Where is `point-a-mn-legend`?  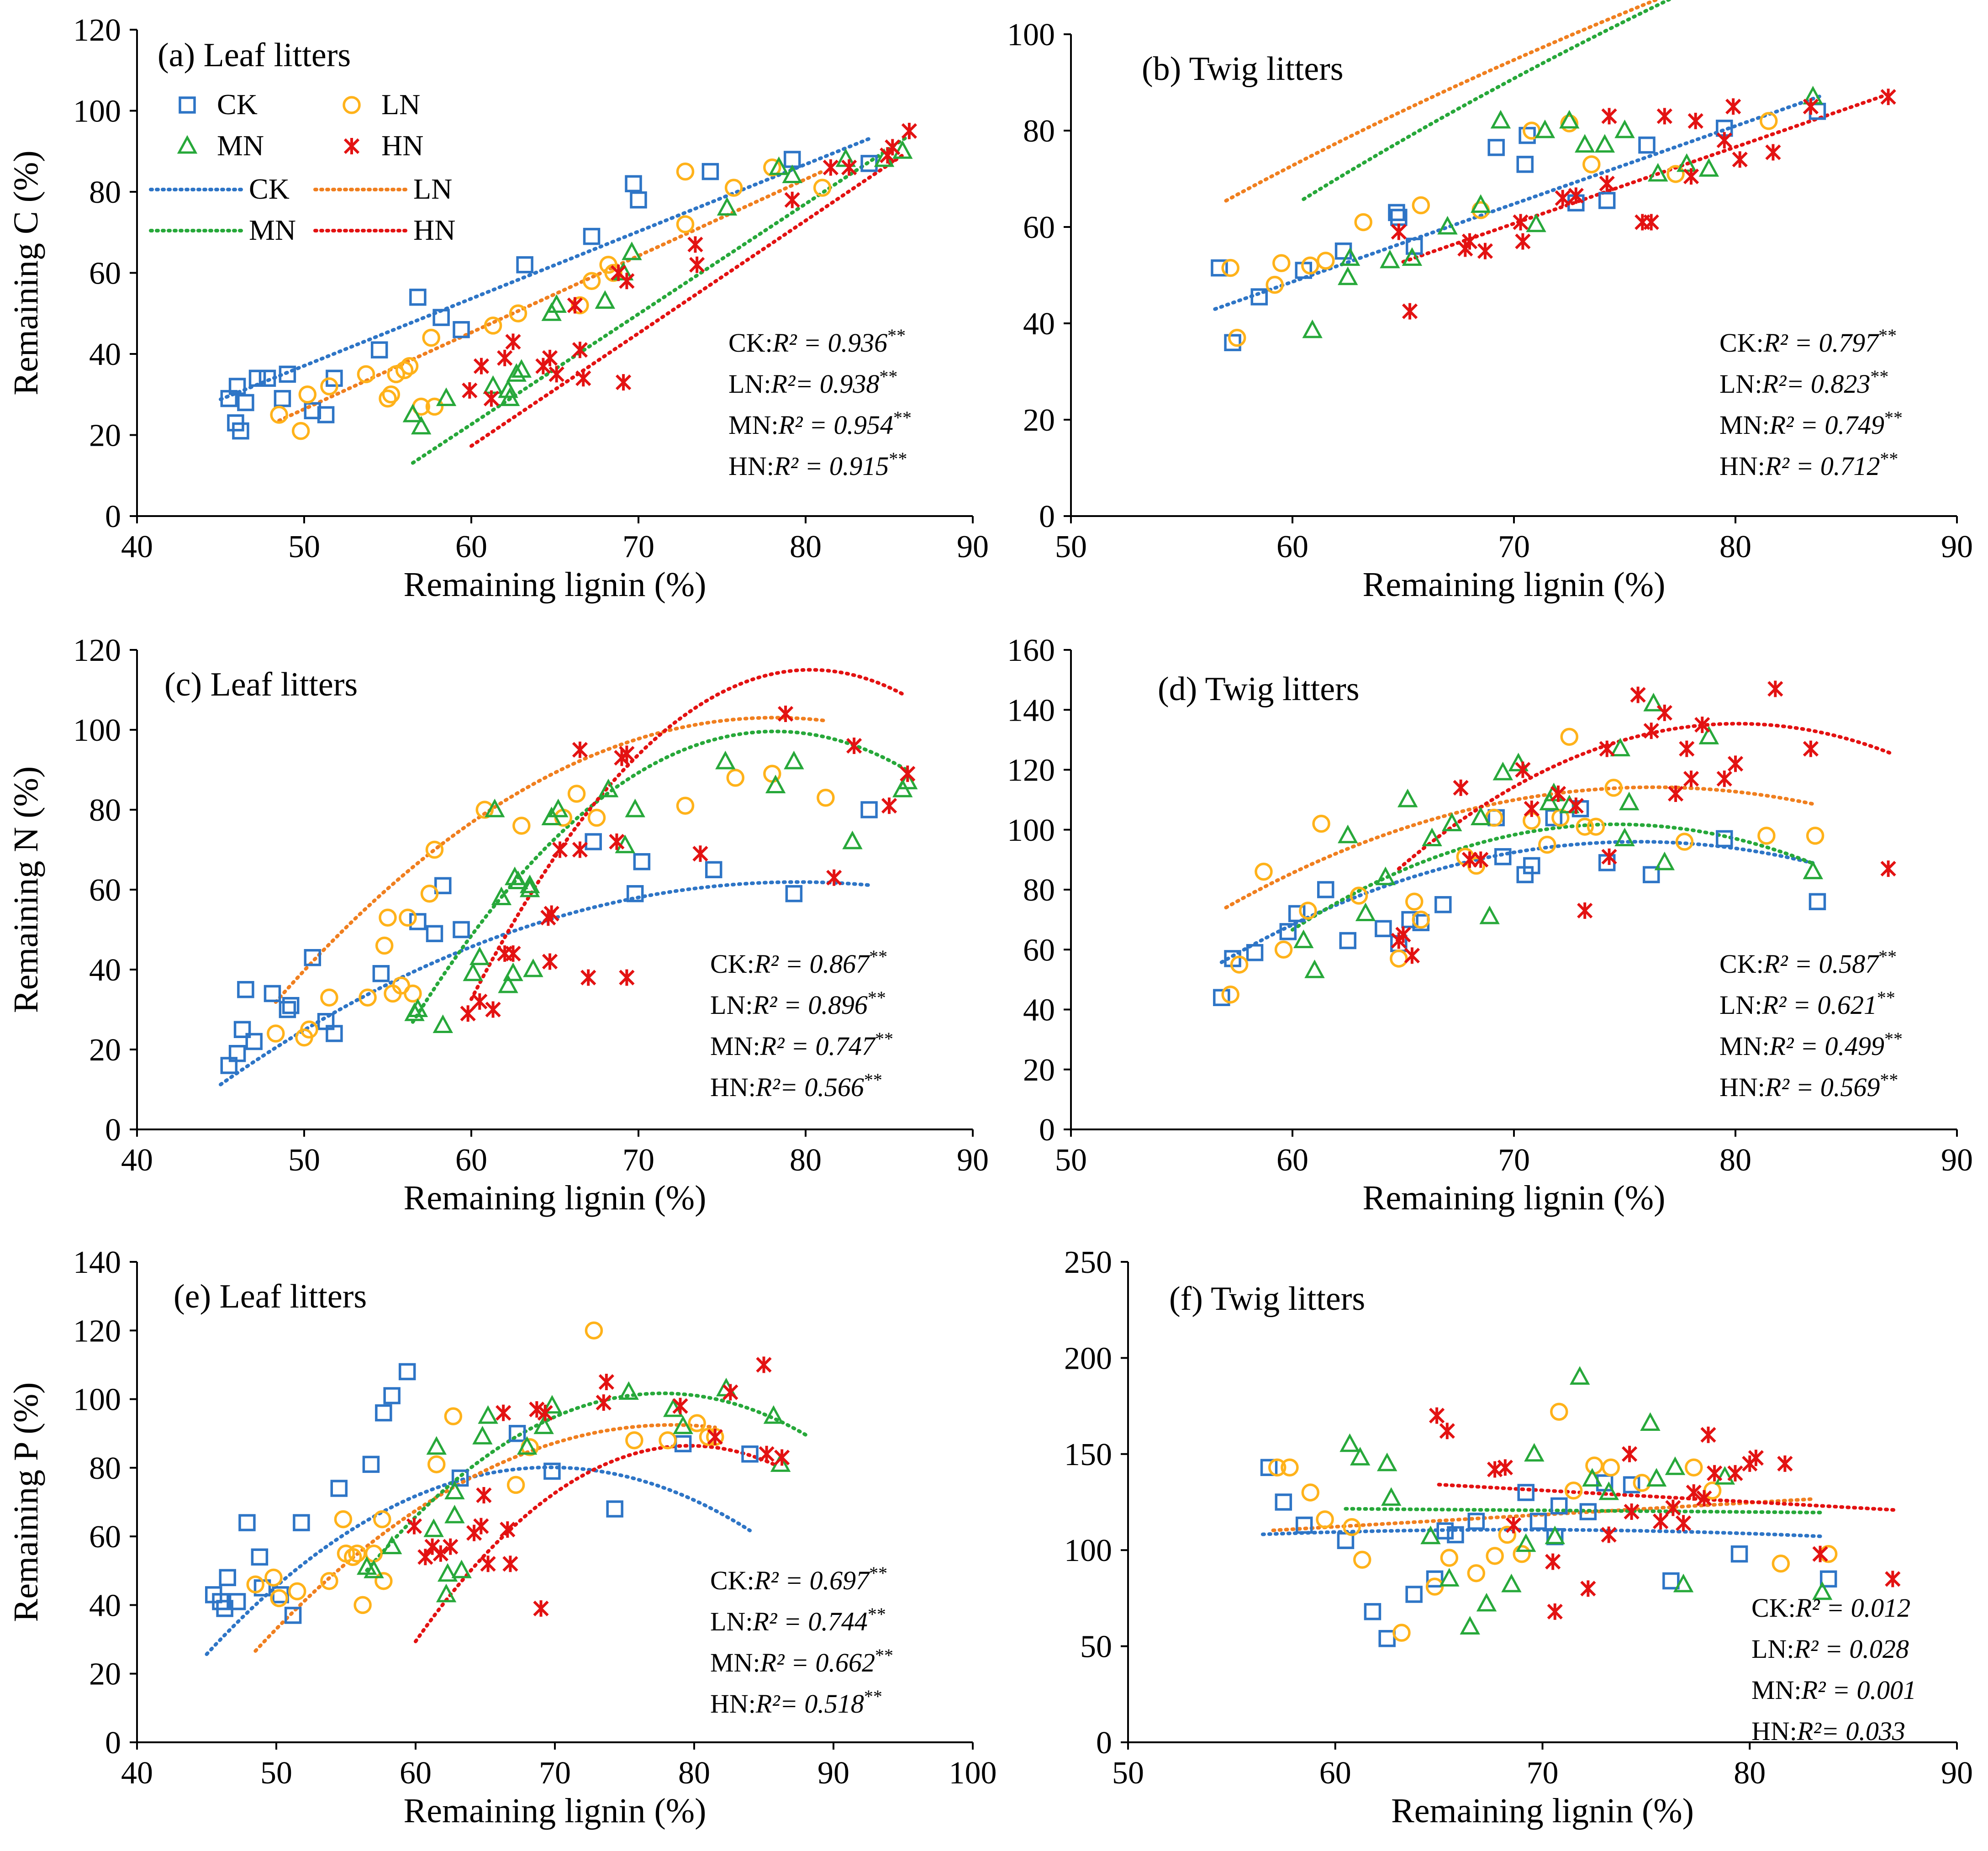
point-a-mn-legend is located at coordinates (187, 144).